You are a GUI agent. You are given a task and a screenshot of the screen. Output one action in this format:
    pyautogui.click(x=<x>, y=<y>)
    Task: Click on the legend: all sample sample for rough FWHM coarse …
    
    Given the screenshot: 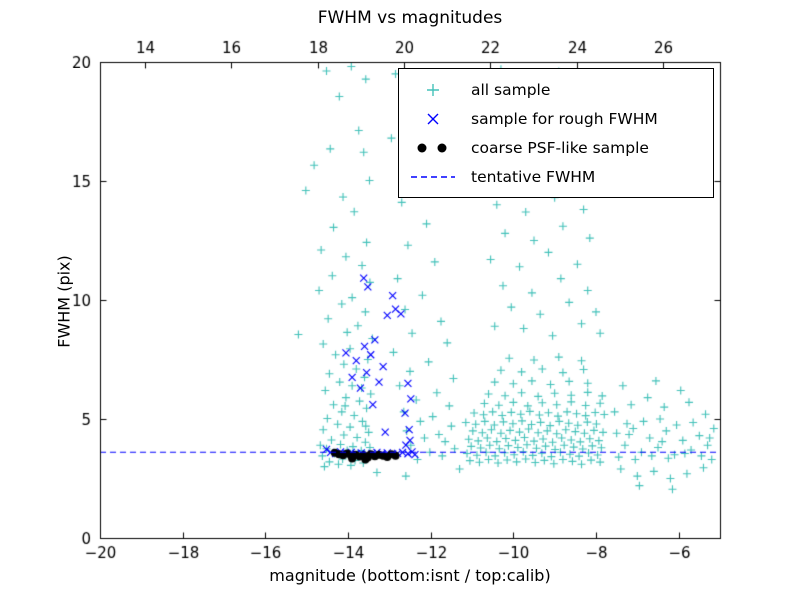 What is the action you would take?
    pyautogui.click(x=556, y=133)
    